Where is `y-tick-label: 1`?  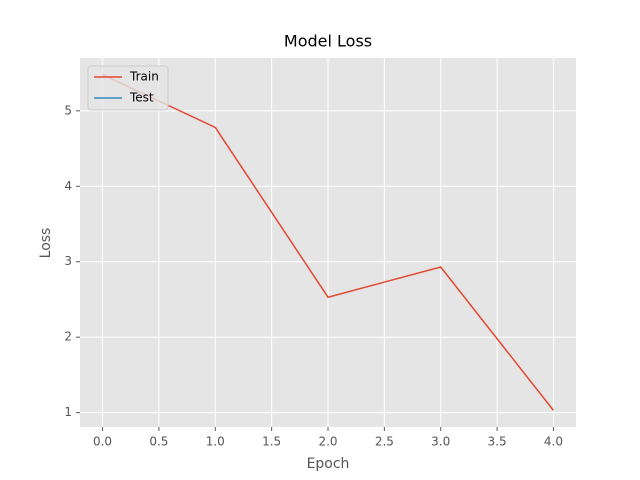 y-tick-label: 1 is located at coordinates (68, 412).